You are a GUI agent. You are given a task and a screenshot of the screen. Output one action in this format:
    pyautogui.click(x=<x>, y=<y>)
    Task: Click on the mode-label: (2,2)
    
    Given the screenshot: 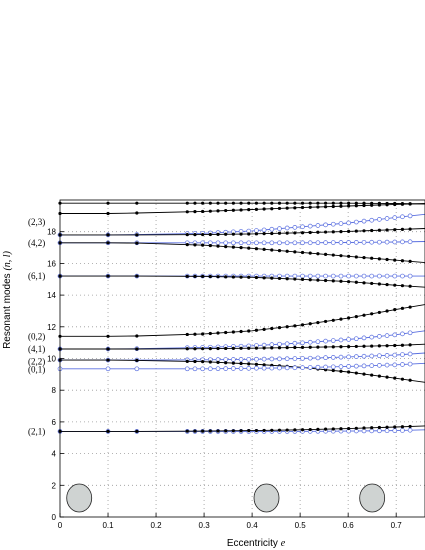 What is the action you would take?
    pyautogui.click(x=36, y=362)
    